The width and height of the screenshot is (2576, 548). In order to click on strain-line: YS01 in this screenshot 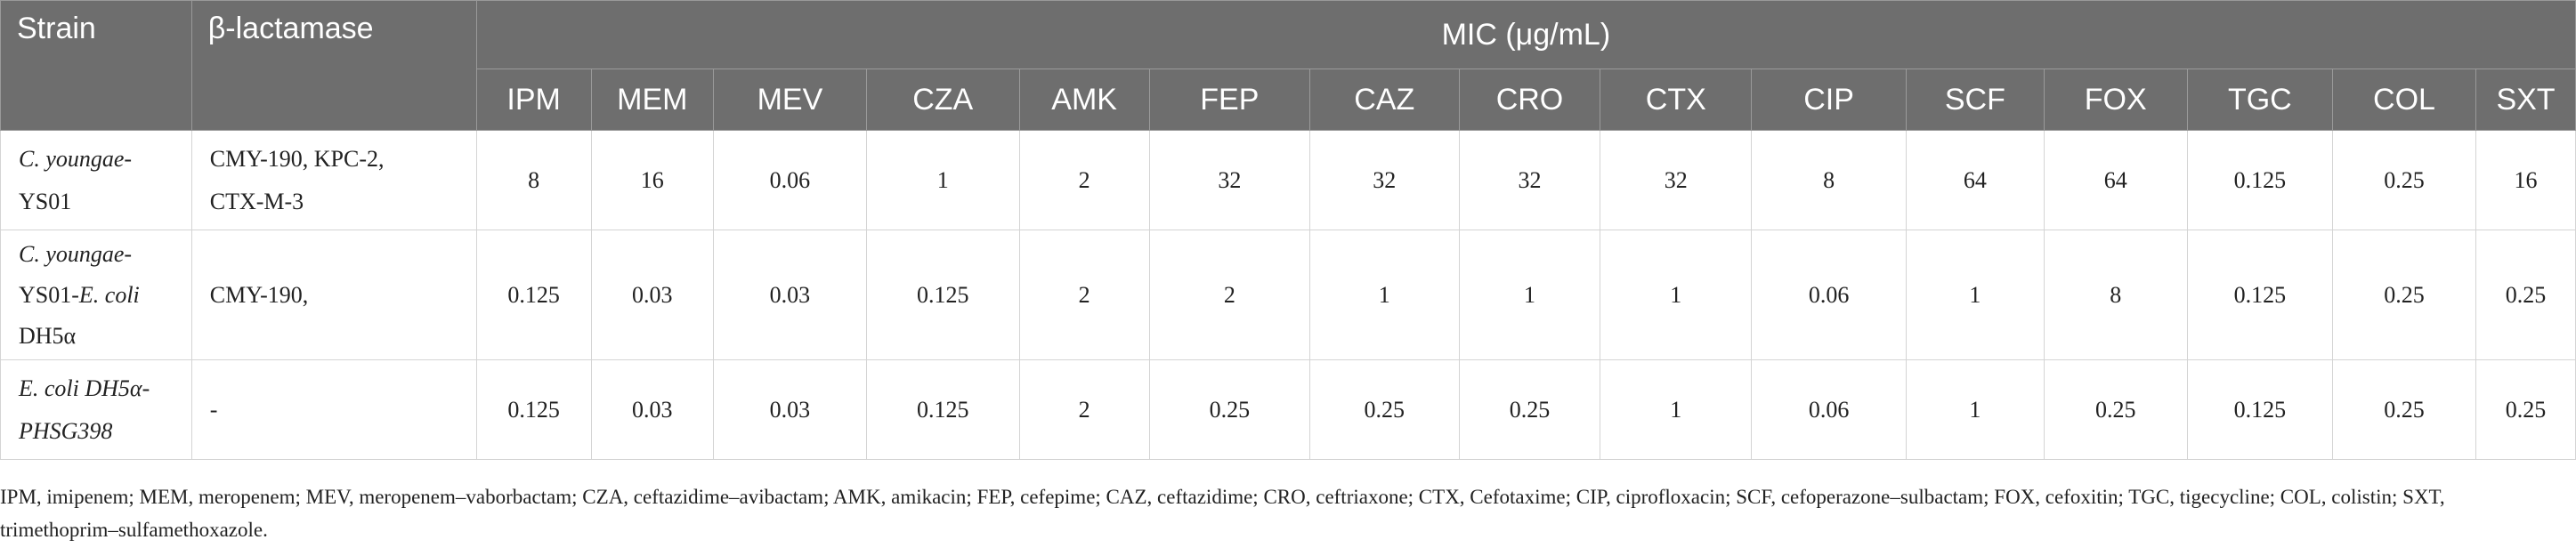, I will do `click(46, 201)`.